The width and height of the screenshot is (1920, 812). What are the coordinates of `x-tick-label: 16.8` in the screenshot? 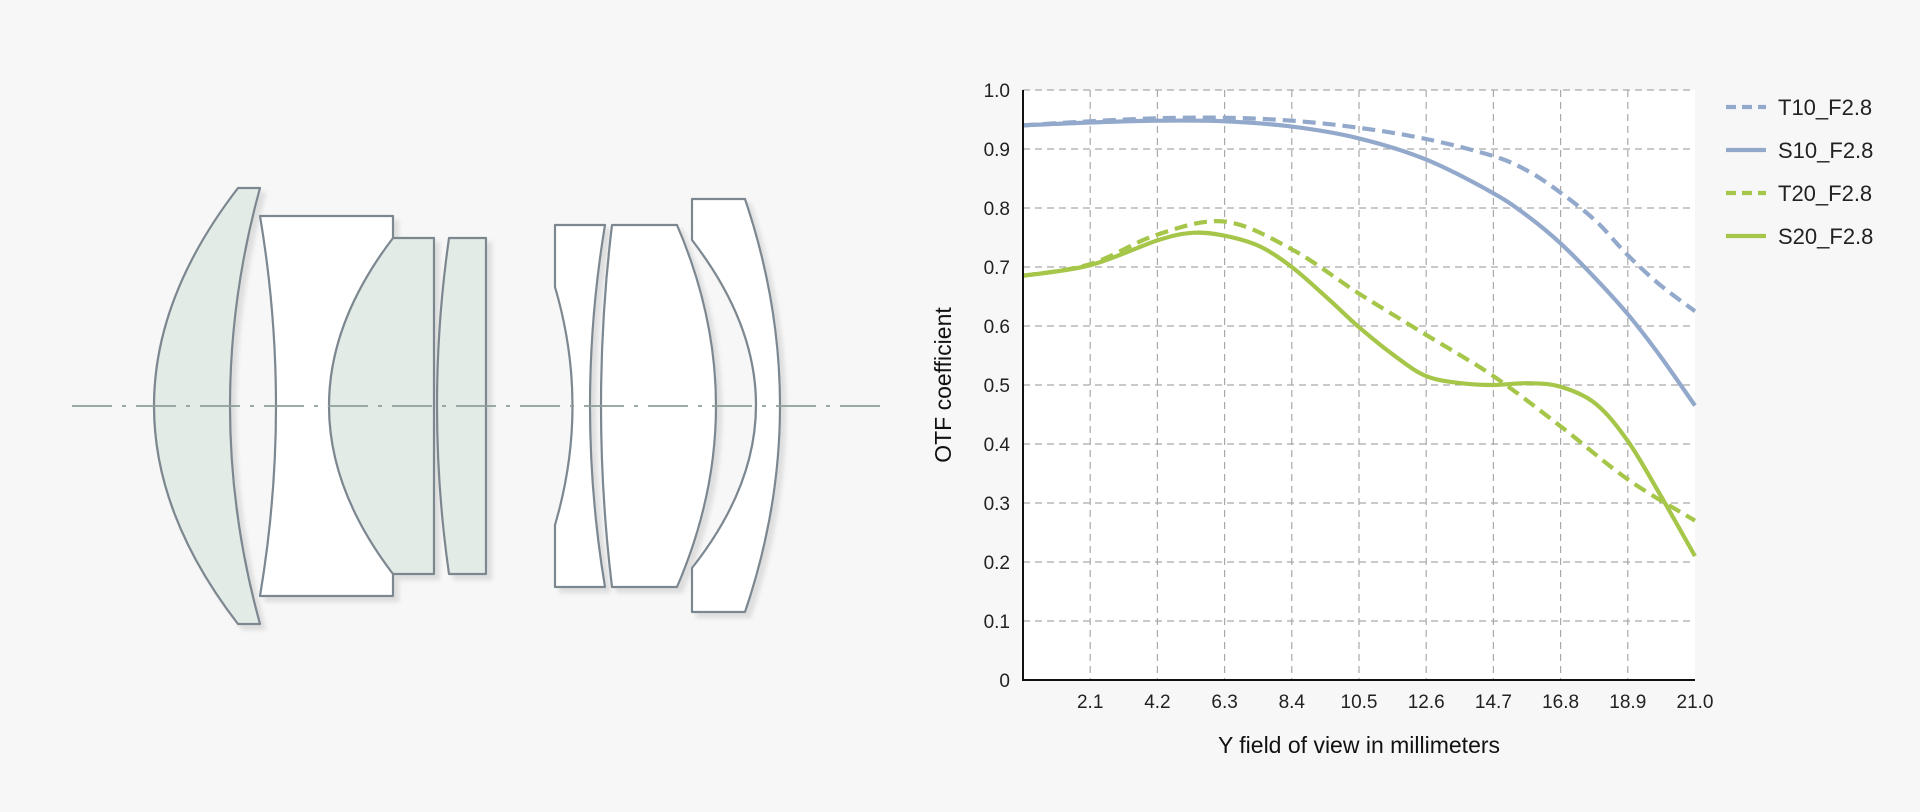 It's located at (1560, 702).